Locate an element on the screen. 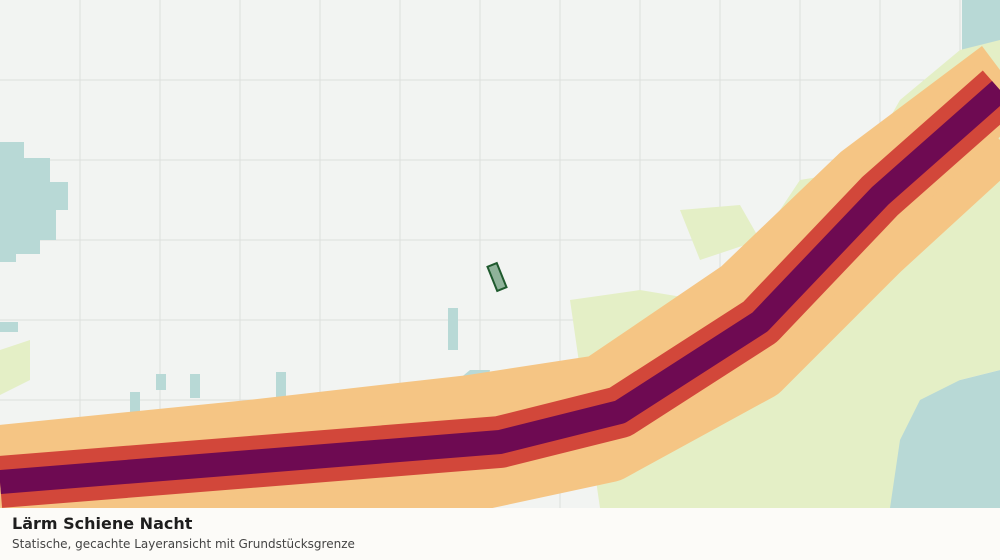  parcel-boundary is located at coordinates (497, 277).